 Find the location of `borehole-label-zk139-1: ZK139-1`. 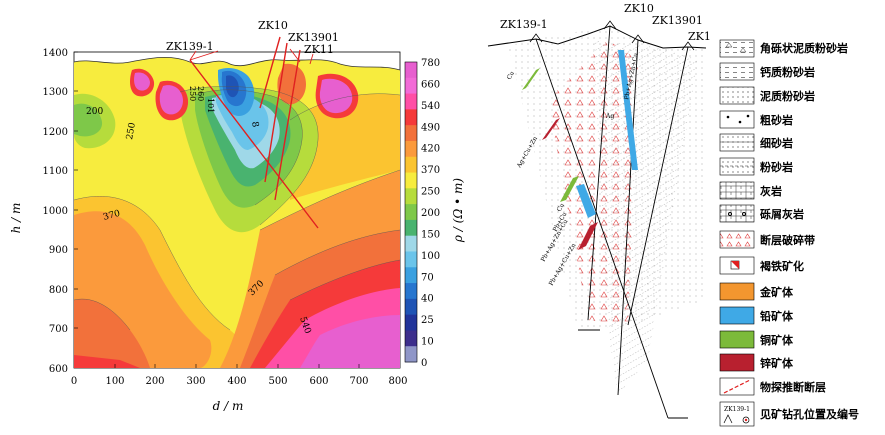

borehole-label-zk139-1: ZK139-1 is located at coordinates (190, 46).